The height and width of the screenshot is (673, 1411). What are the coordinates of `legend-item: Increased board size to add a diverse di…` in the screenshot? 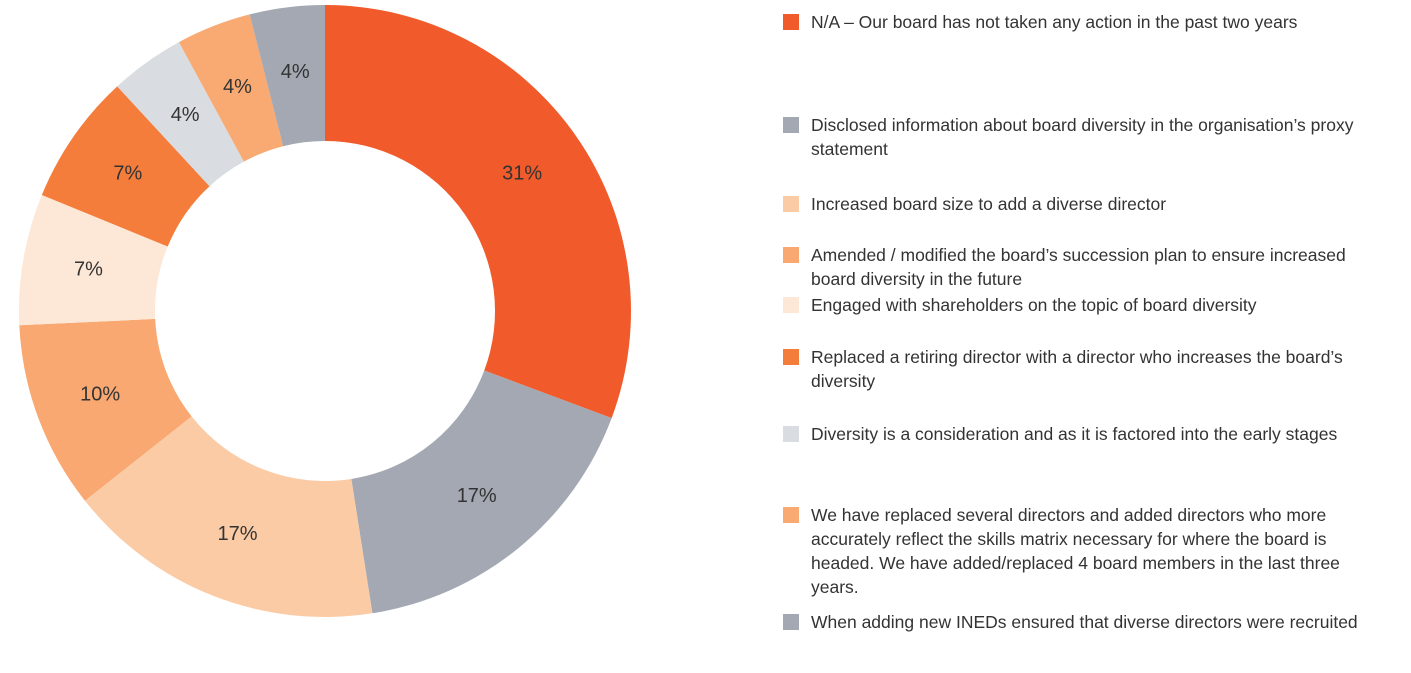 It's located at (1083, 204).